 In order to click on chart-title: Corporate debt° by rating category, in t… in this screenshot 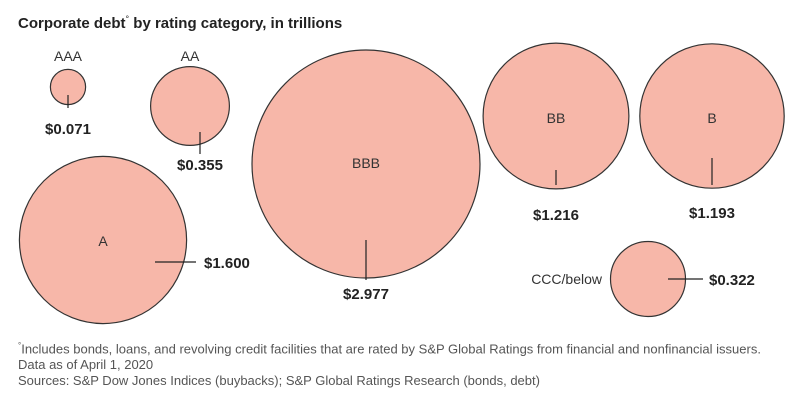, I will do `click(180, 23)`.